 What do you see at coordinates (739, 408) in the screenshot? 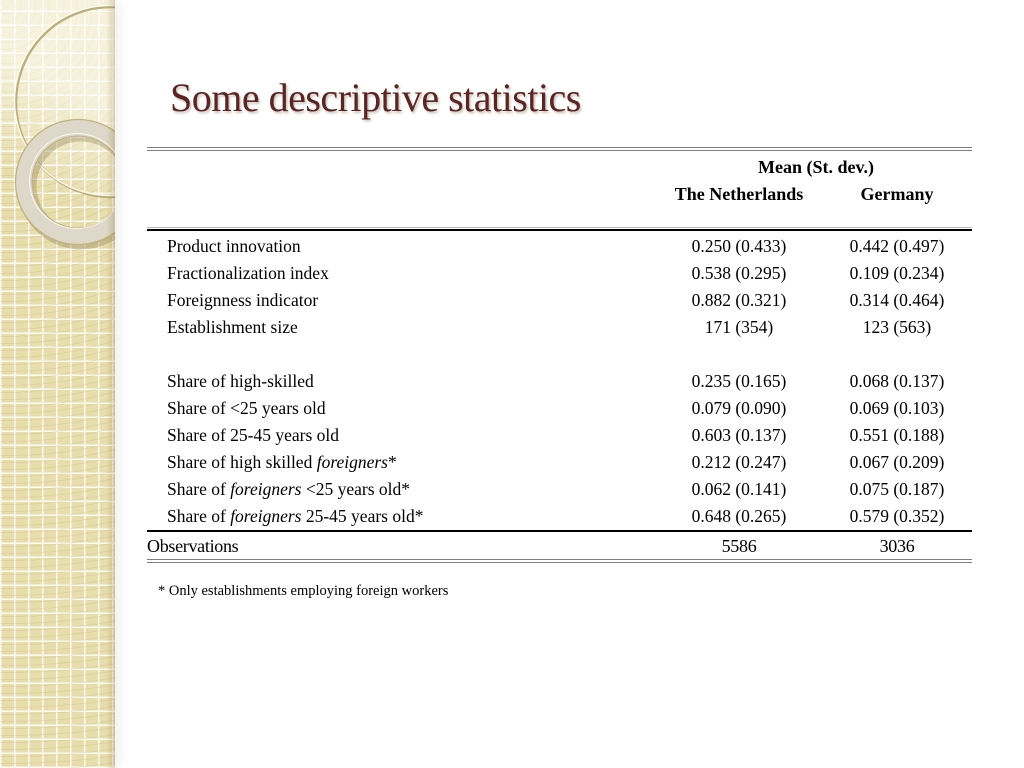
I see `value-netherlands: 0.079 (0.090)` at bounding box center [739, 408].